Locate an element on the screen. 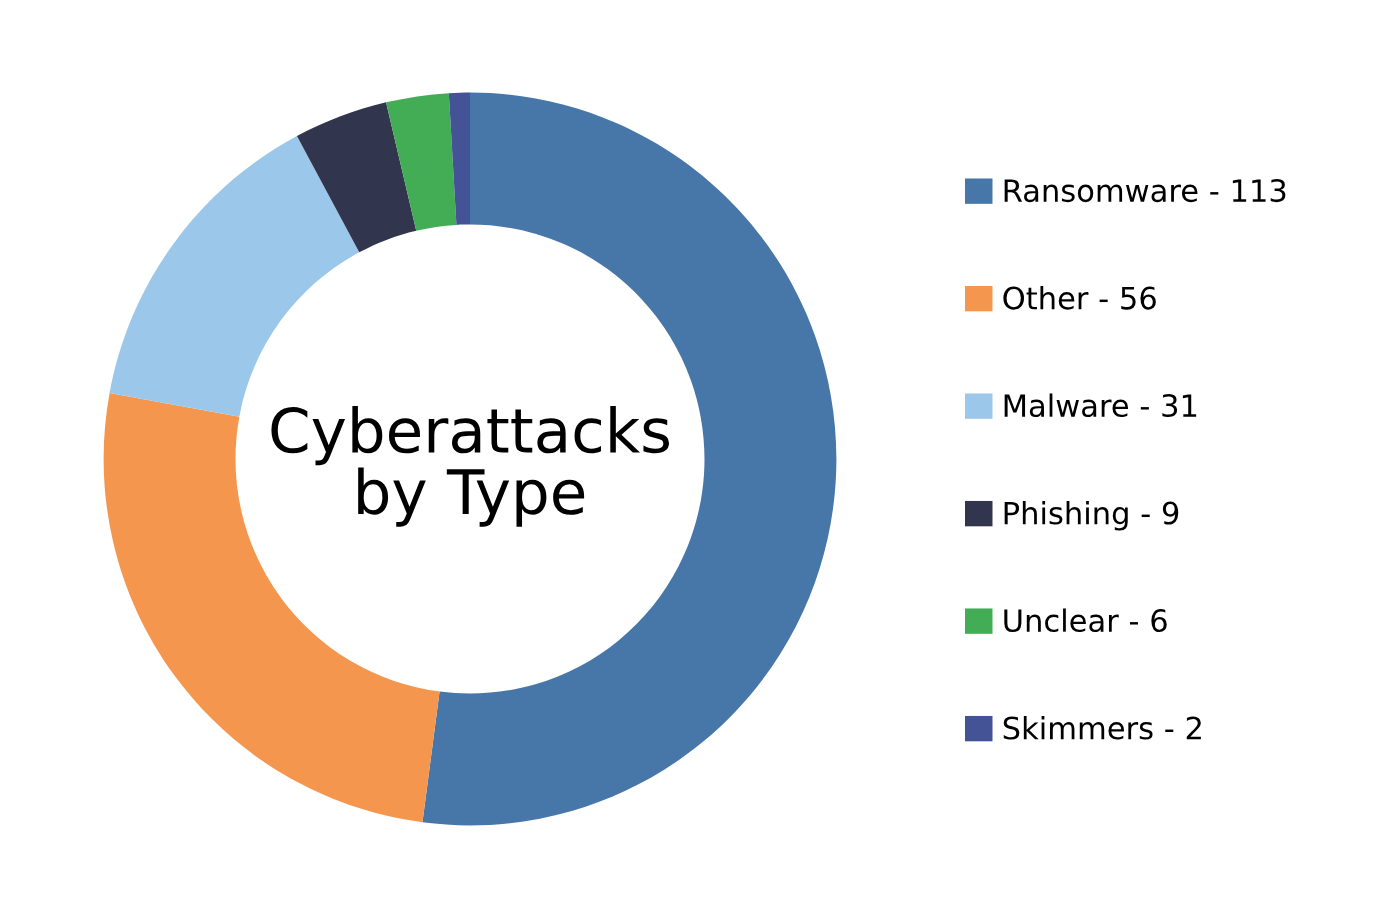 The height and width of the screenshot is (924, 1380). legend-label: Malware - 31 is located at coordinates (1100, 405).